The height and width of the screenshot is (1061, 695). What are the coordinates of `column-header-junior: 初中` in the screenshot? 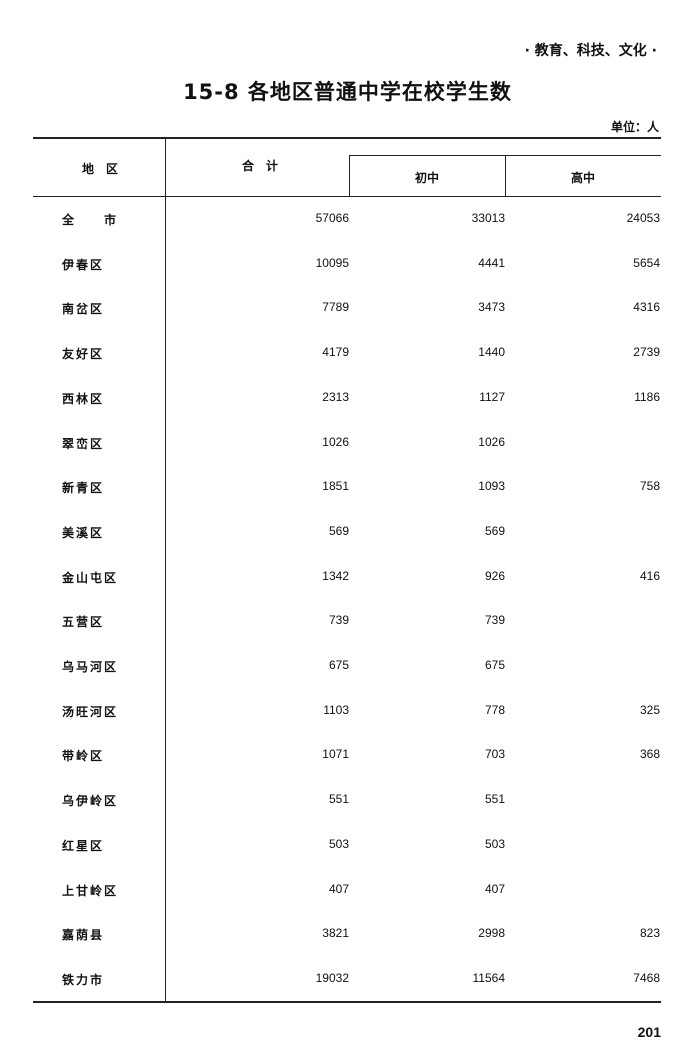 It's located at (426, 178).